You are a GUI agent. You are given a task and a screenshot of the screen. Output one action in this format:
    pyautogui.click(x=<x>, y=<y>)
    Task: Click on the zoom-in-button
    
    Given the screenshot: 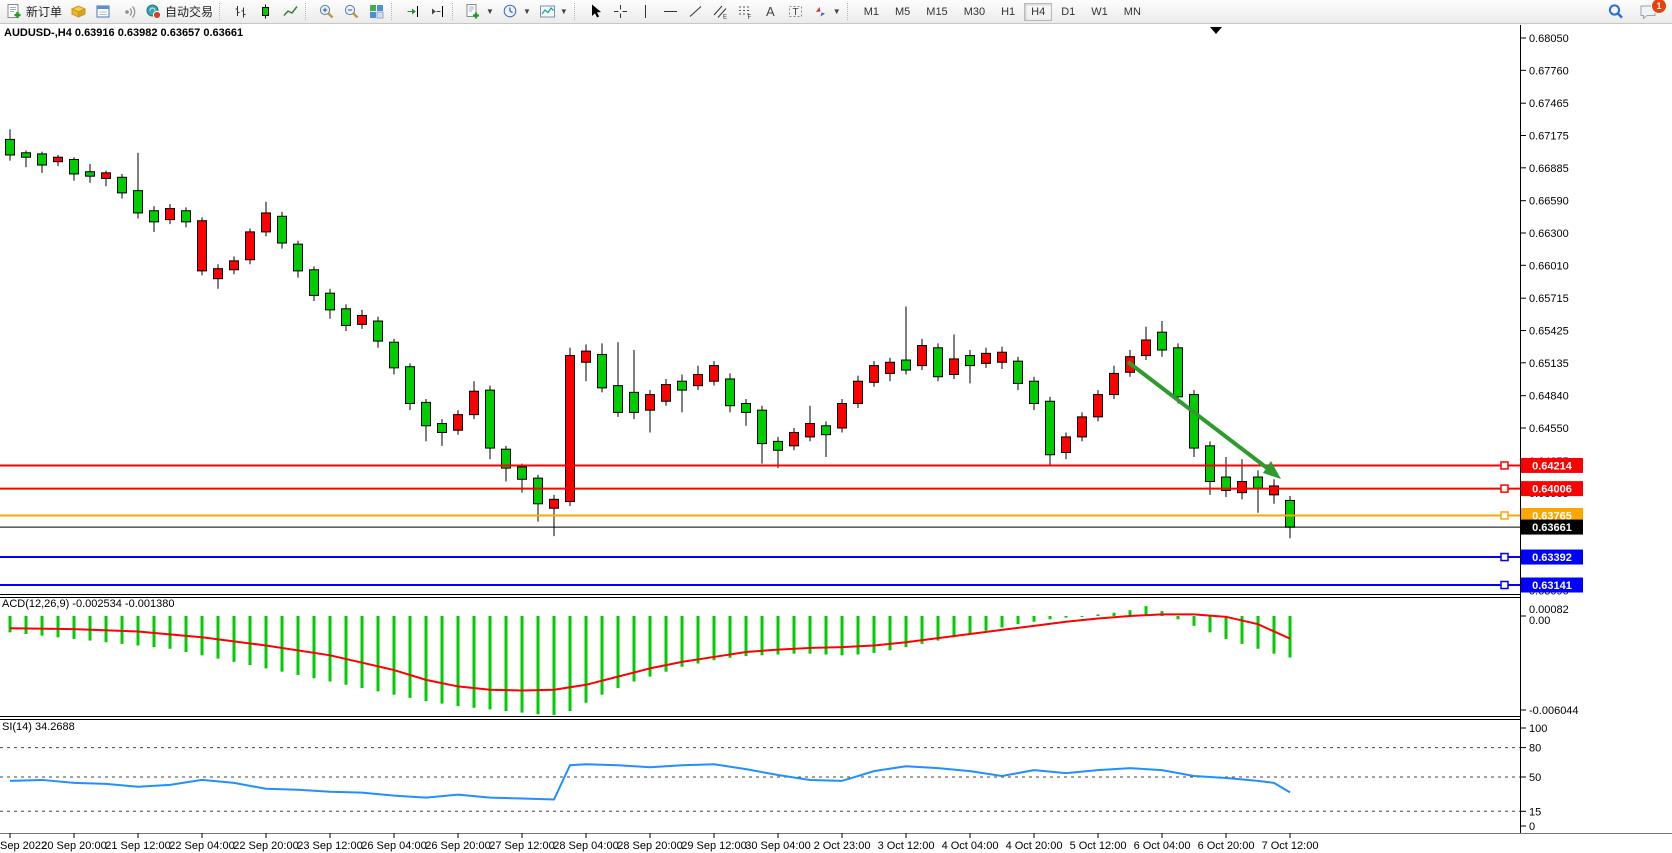 What is the action you would take?
    pyautogui.click(x=326, y=11)
    